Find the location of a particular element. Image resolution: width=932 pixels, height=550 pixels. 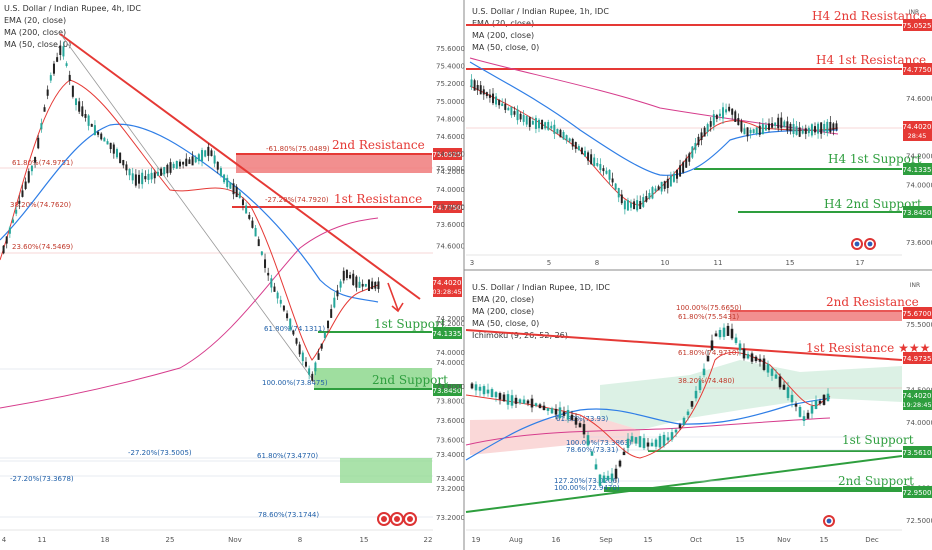

price-tick-label: 75.0000 is located at coordinates (450, 169).